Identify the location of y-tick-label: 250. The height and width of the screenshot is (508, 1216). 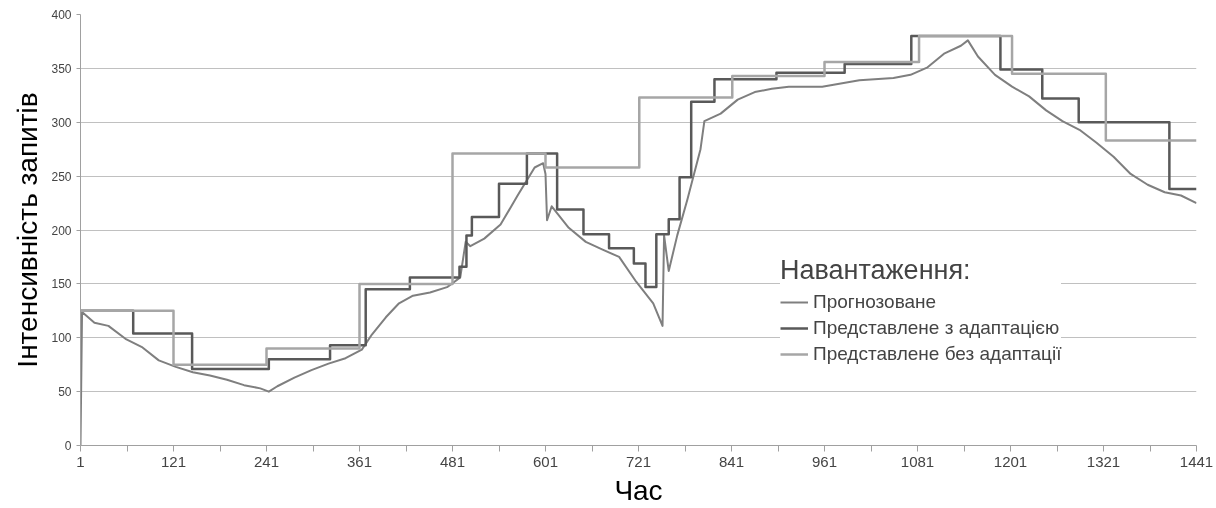
(61, 176).